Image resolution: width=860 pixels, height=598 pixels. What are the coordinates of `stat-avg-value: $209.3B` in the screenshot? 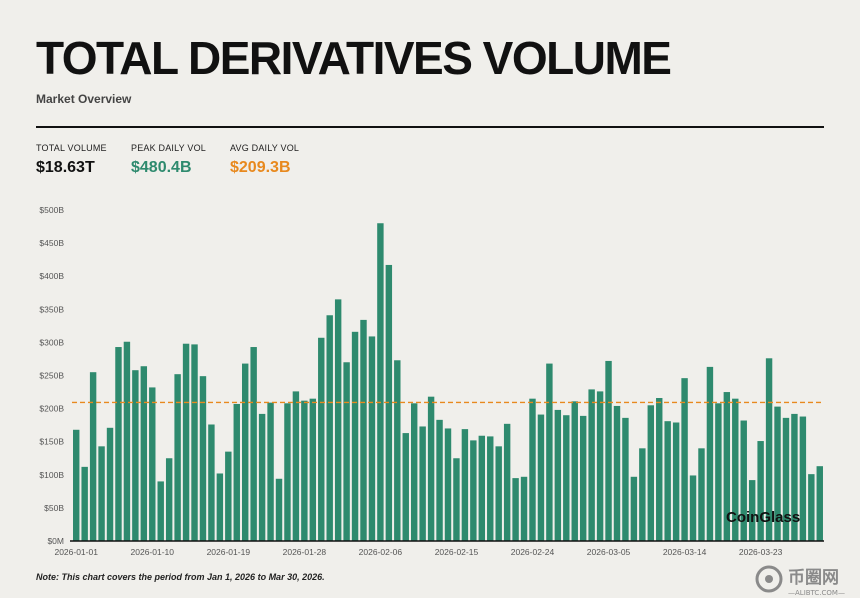 It's located at (260, 167).